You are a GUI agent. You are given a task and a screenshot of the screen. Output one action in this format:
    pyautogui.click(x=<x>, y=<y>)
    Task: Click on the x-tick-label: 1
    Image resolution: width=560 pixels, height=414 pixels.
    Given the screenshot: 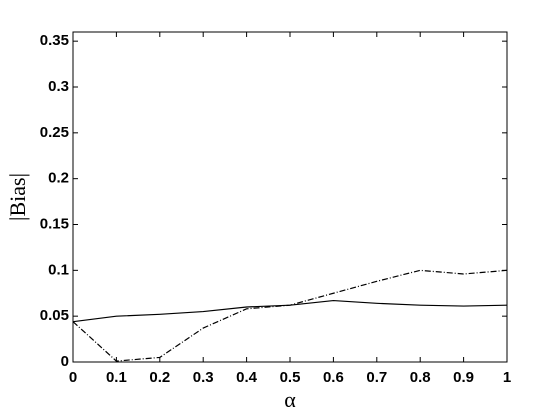 What is the action you would take?
    pyautogui.click(x=507, y=377)
    